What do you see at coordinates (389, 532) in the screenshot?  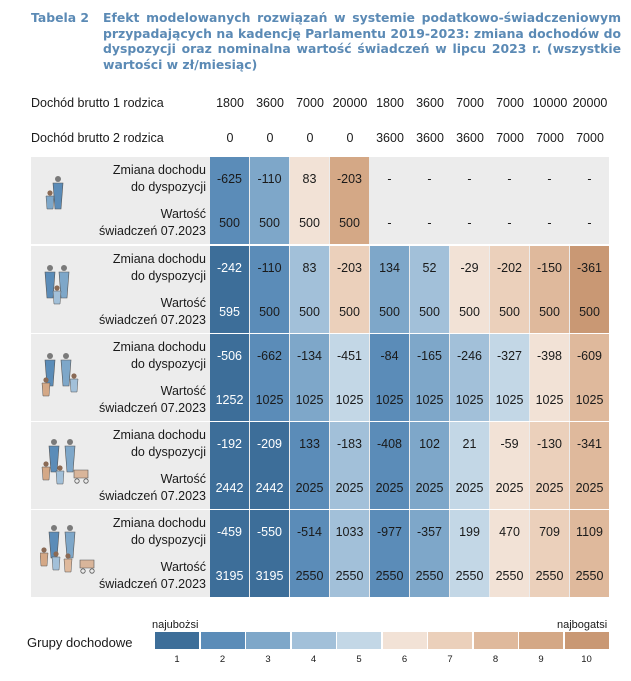 I see `income-change-cell: -977` at bounding box center [389, 532].